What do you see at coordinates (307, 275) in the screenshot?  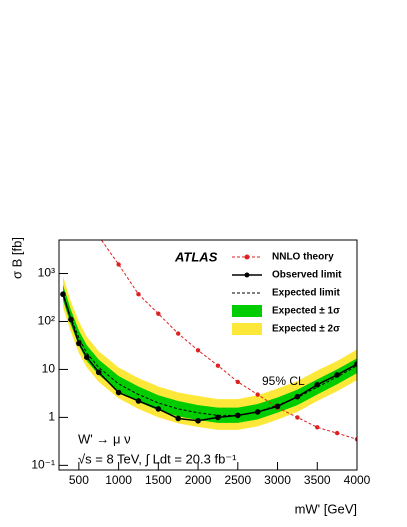 I see `legend-label: Observed limit` at bounding box center [307, 275].